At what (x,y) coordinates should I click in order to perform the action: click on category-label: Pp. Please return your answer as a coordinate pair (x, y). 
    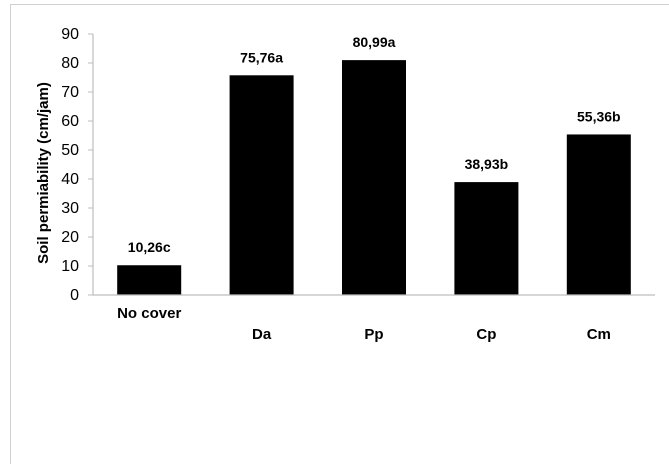
    Looking at the image, I should click on (373, 334).